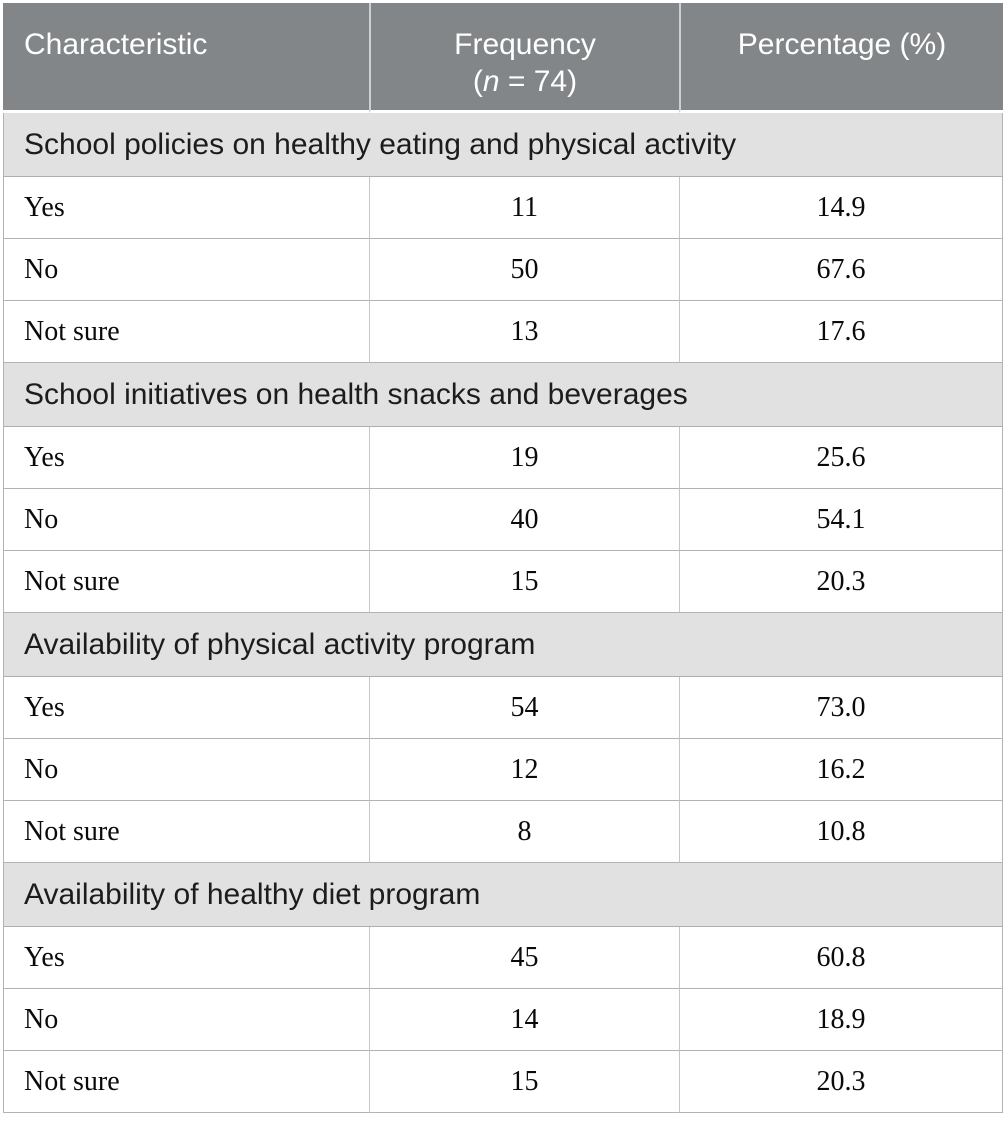  Describe the element at coordinates (524, 770) in the screenshot. I see `frequency-cell: 12` at that location.